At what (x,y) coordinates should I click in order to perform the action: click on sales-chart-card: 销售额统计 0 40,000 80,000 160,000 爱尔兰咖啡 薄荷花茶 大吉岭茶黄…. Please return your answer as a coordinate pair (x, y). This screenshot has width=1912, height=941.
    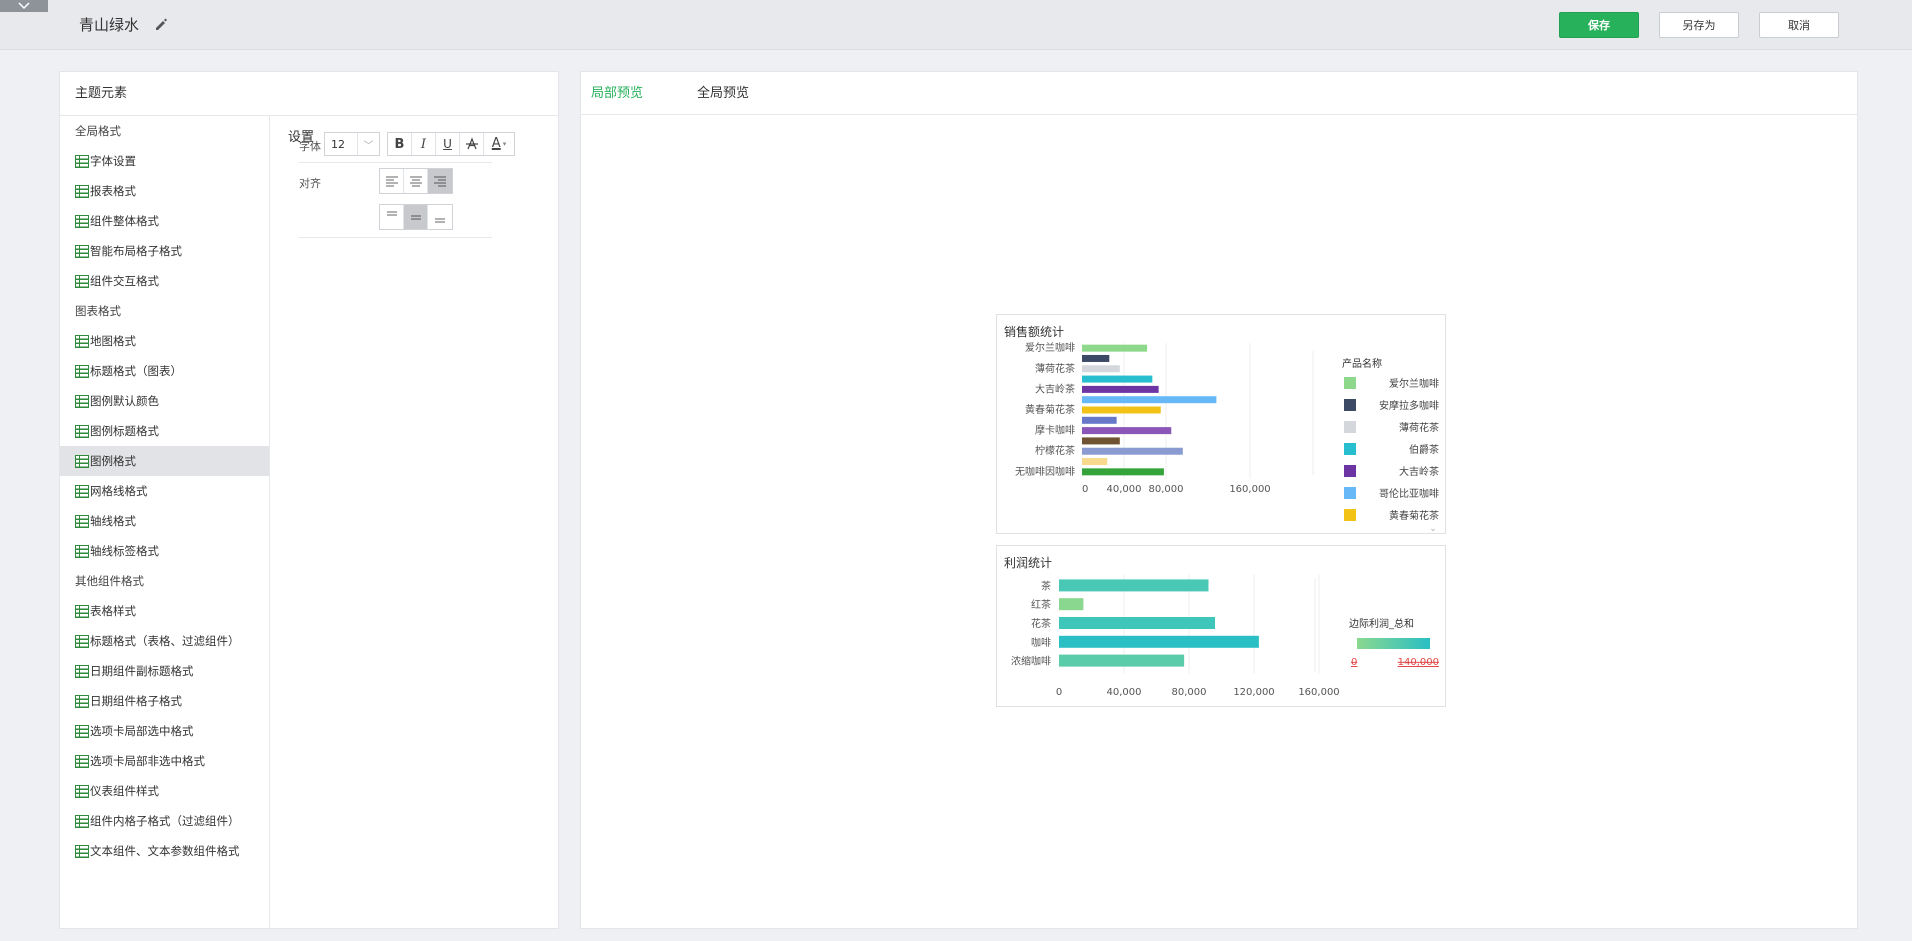
    Looking at the image, I should click on (1221, 424).